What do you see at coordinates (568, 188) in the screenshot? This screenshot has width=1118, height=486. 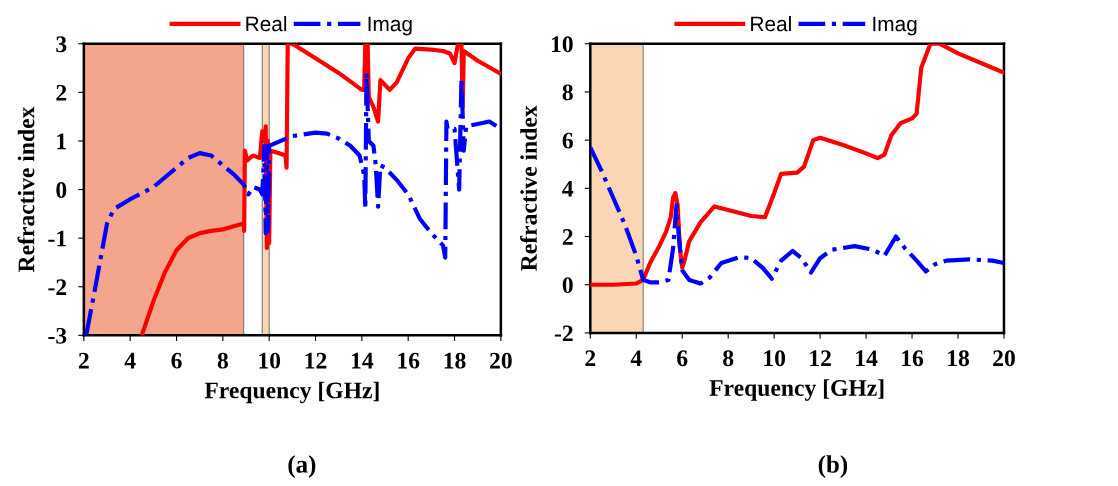 I see `y-tick-label: 4` at bounding box center [568, 188].